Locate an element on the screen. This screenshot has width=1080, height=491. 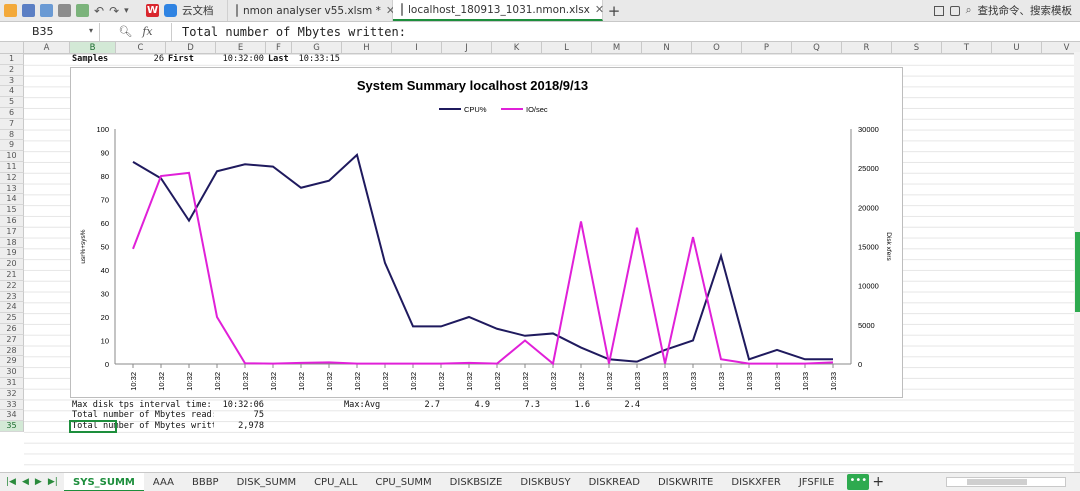
sheet-tab-diskbsize: DISKBSIZE is located at coordinates (476, 482).